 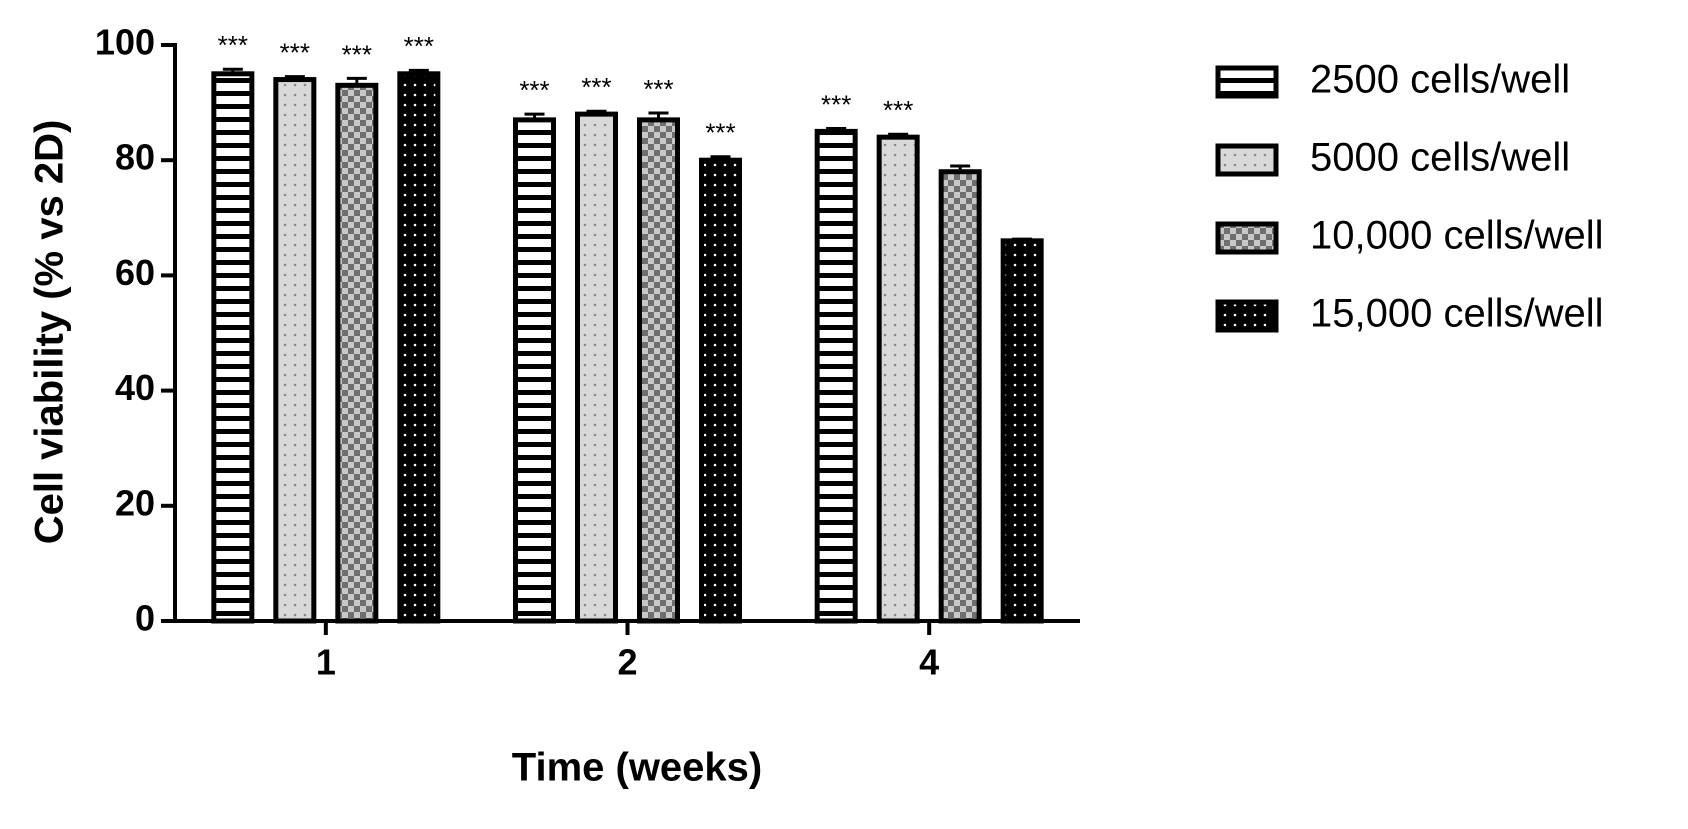 What do you see at coordinates (50, 332) in the screenshot?
I see `y-axis-label: Cell viability (% vs 2D)` at bounding box center [50, 332].